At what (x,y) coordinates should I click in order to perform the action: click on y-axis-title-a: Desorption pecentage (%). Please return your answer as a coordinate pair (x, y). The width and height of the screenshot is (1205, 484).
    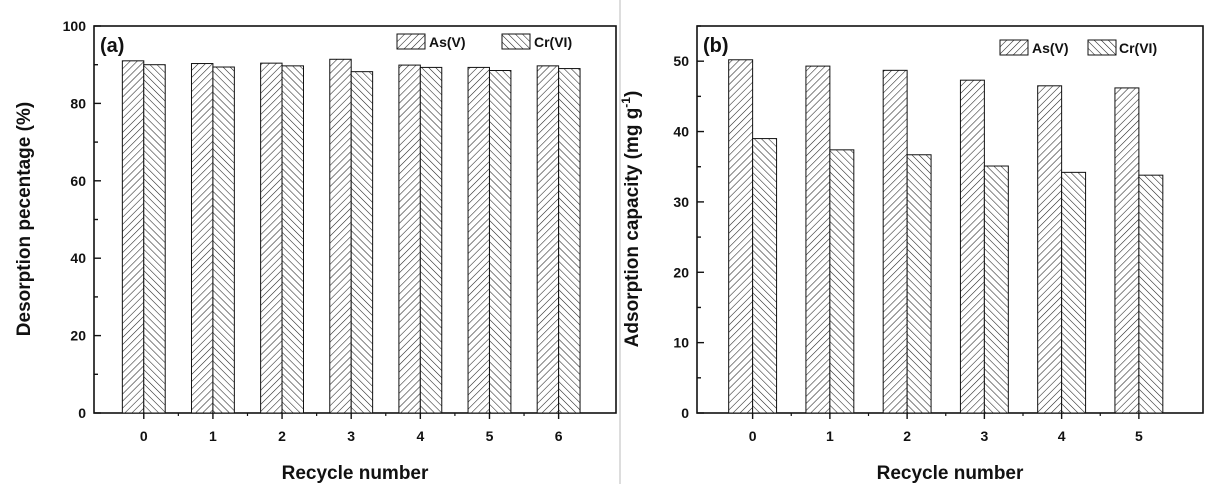
    Looking at the image, I should click on (24, 219).